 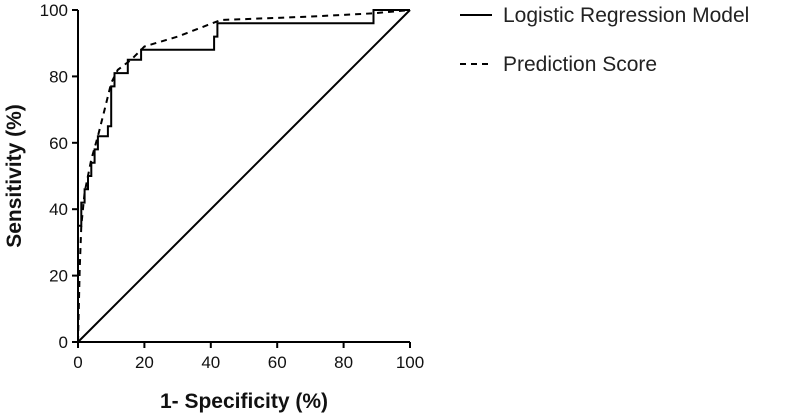 I want to click on y-tick-label: 100, so click(x=54, y=10).